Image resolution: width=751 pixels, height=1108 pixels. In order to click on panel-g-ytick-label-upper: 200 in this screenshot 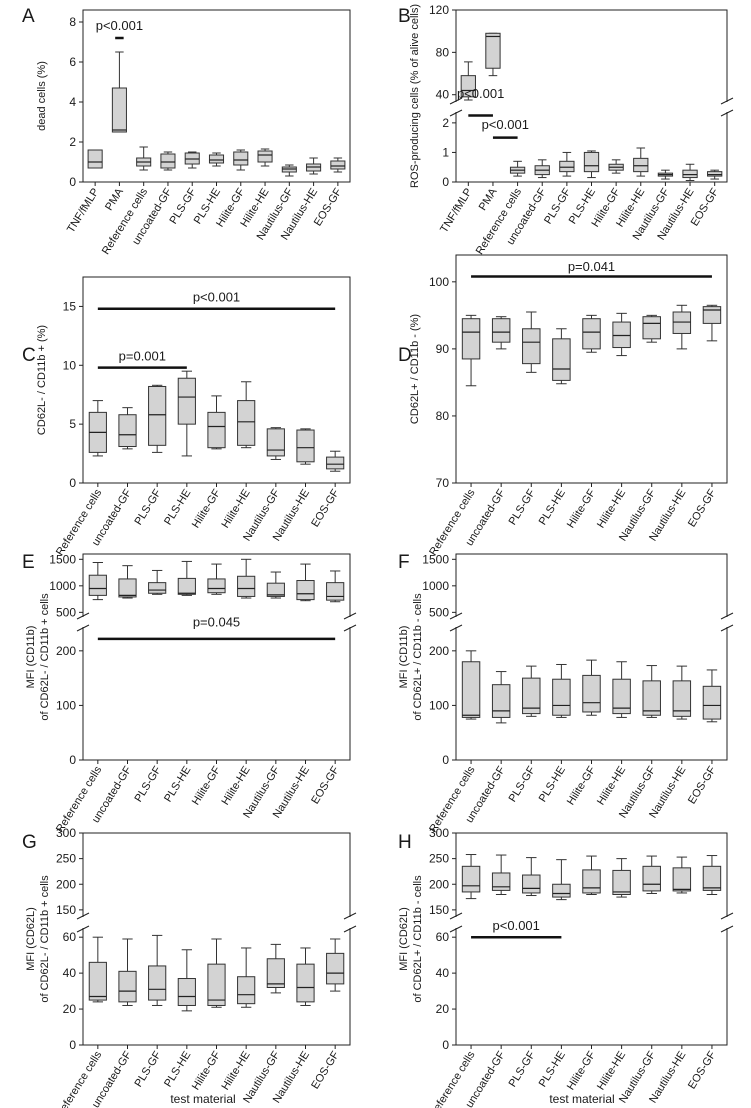, I will do `click(66, 884)`.